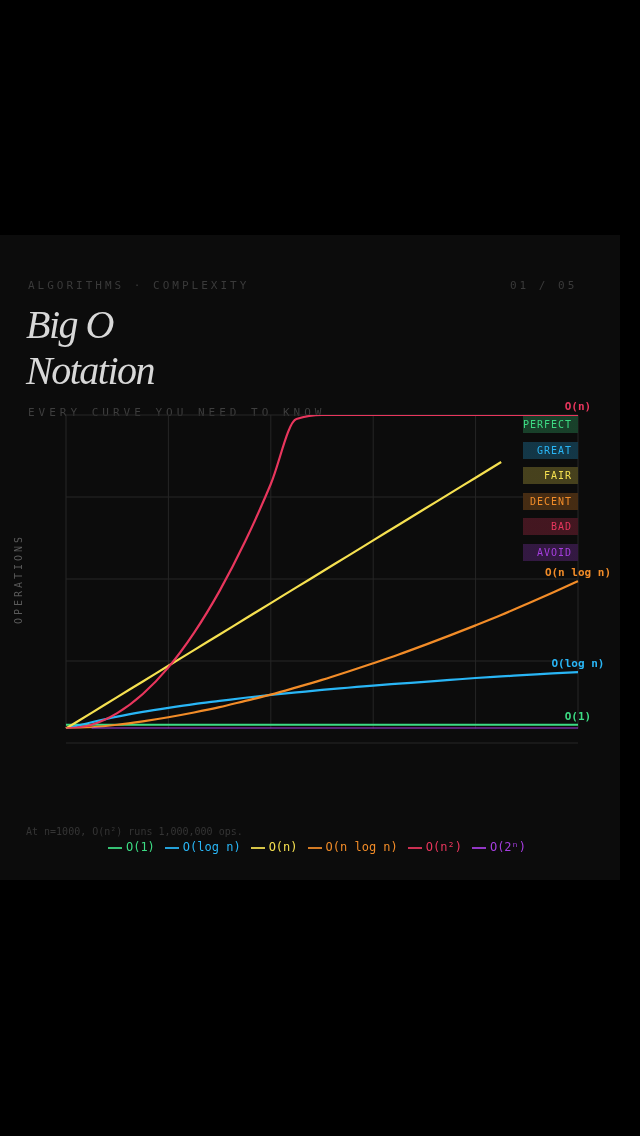 The image size is (640, 1136). Describe the element at coordinates (18, 579) in the screenshot. I see `y-axis-title: OPERATIONS` at that location.